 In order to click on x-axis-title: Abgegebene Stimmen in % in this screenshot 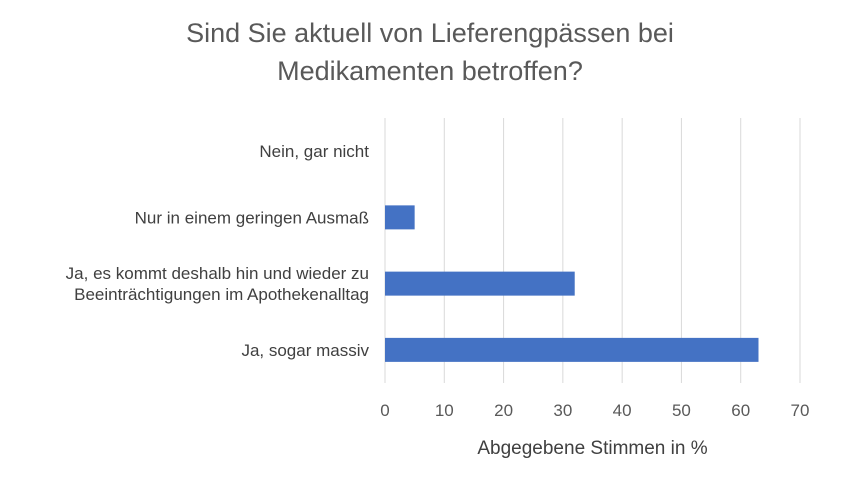, I will do `click(592, 448)`.